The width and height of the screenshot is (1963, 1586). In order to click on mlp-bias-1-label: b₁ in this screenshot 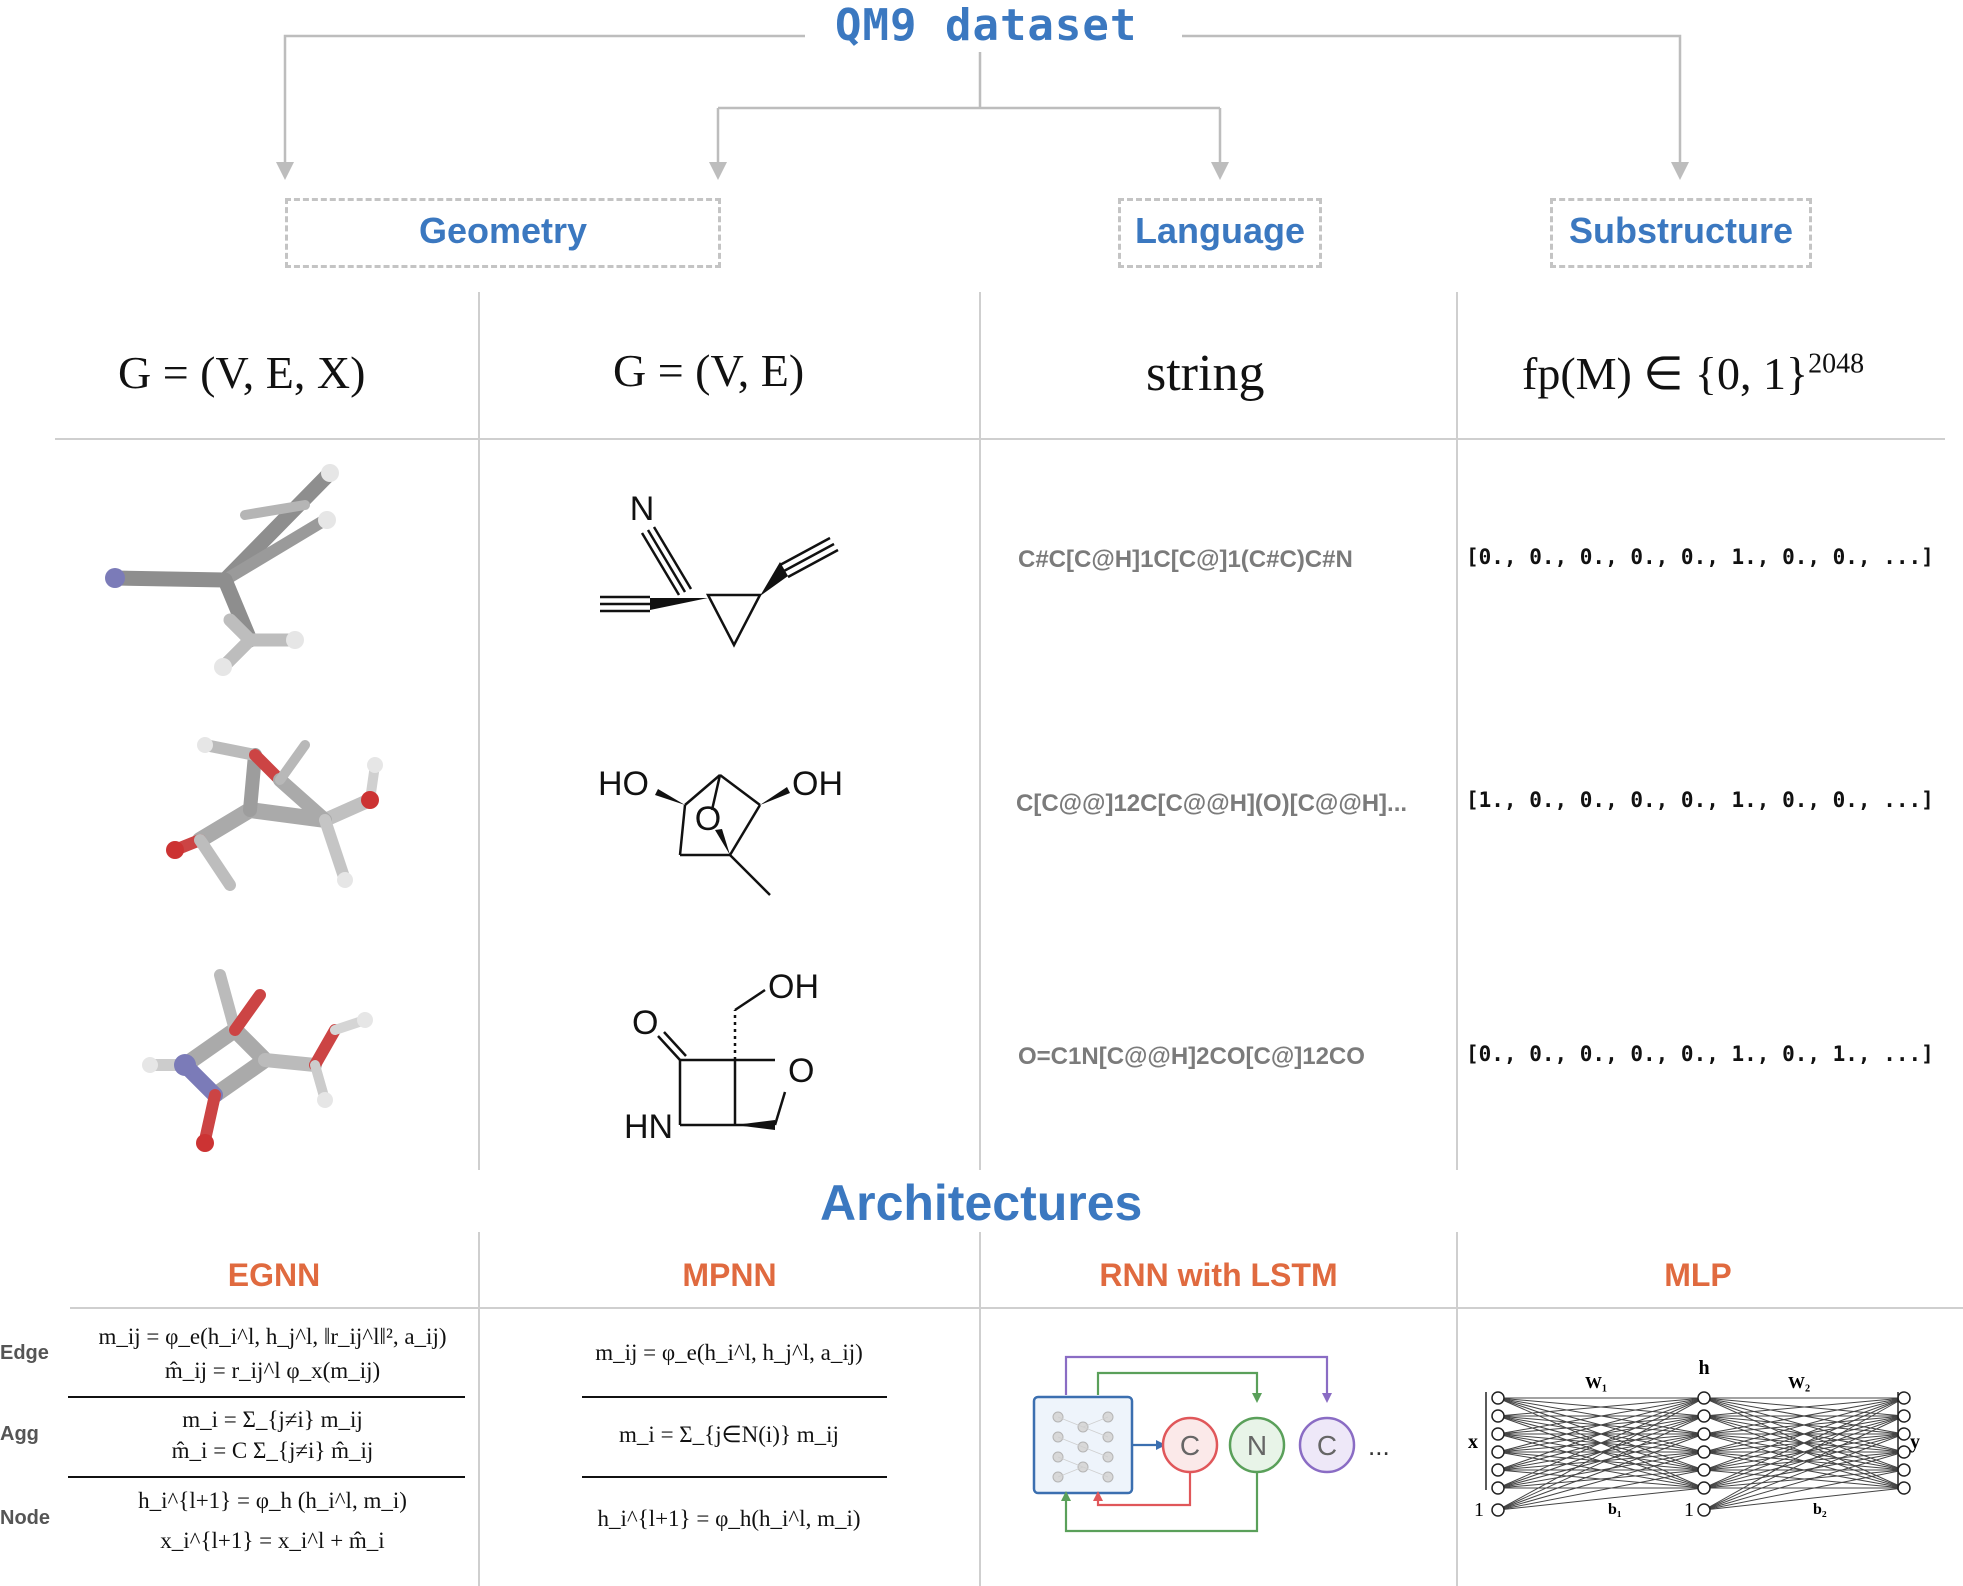, I will do `click(1615, 1509)`.